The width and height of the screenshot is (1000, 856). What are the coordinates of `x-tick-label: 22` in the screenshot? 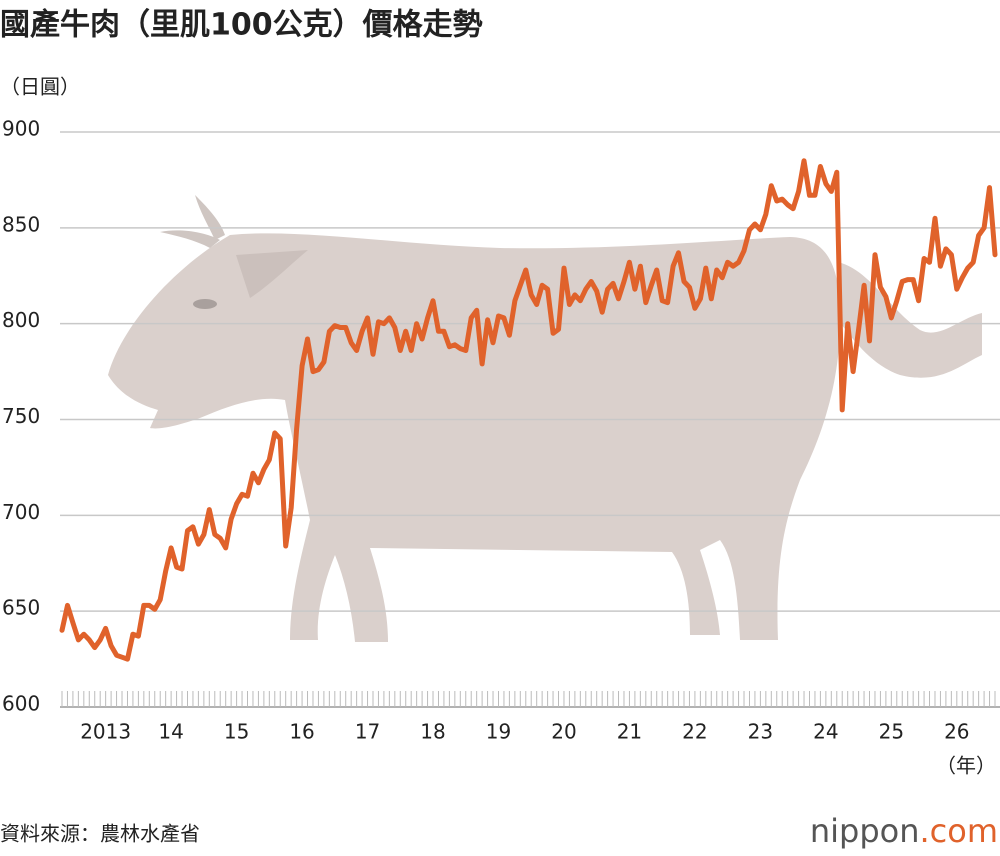 It's located at (694, 732).